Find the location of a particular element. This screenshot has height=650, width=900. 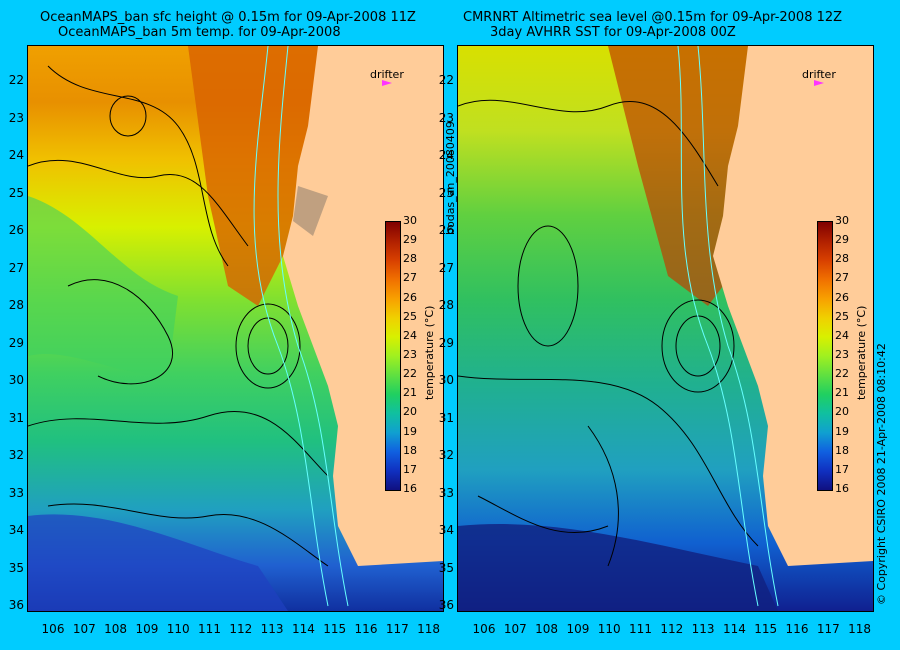

longitude-label: 112 is located at coordinates (672, 629).